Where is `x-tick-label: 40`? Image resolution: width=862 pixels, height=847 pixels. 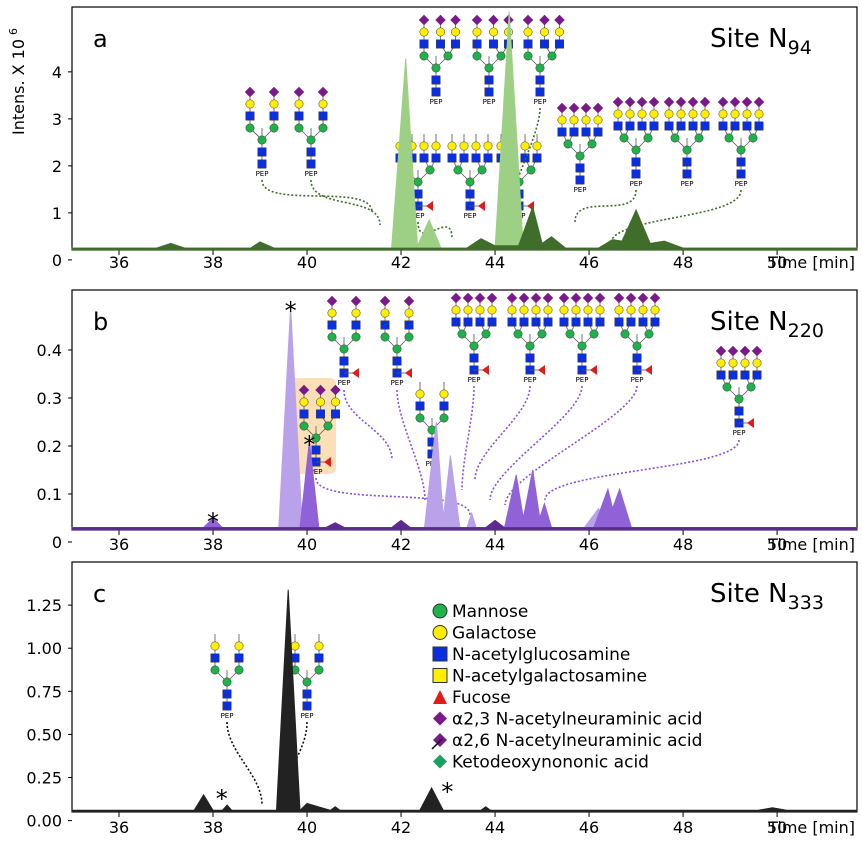 x-tick-label: 40 is located at coordinates (307, 827).